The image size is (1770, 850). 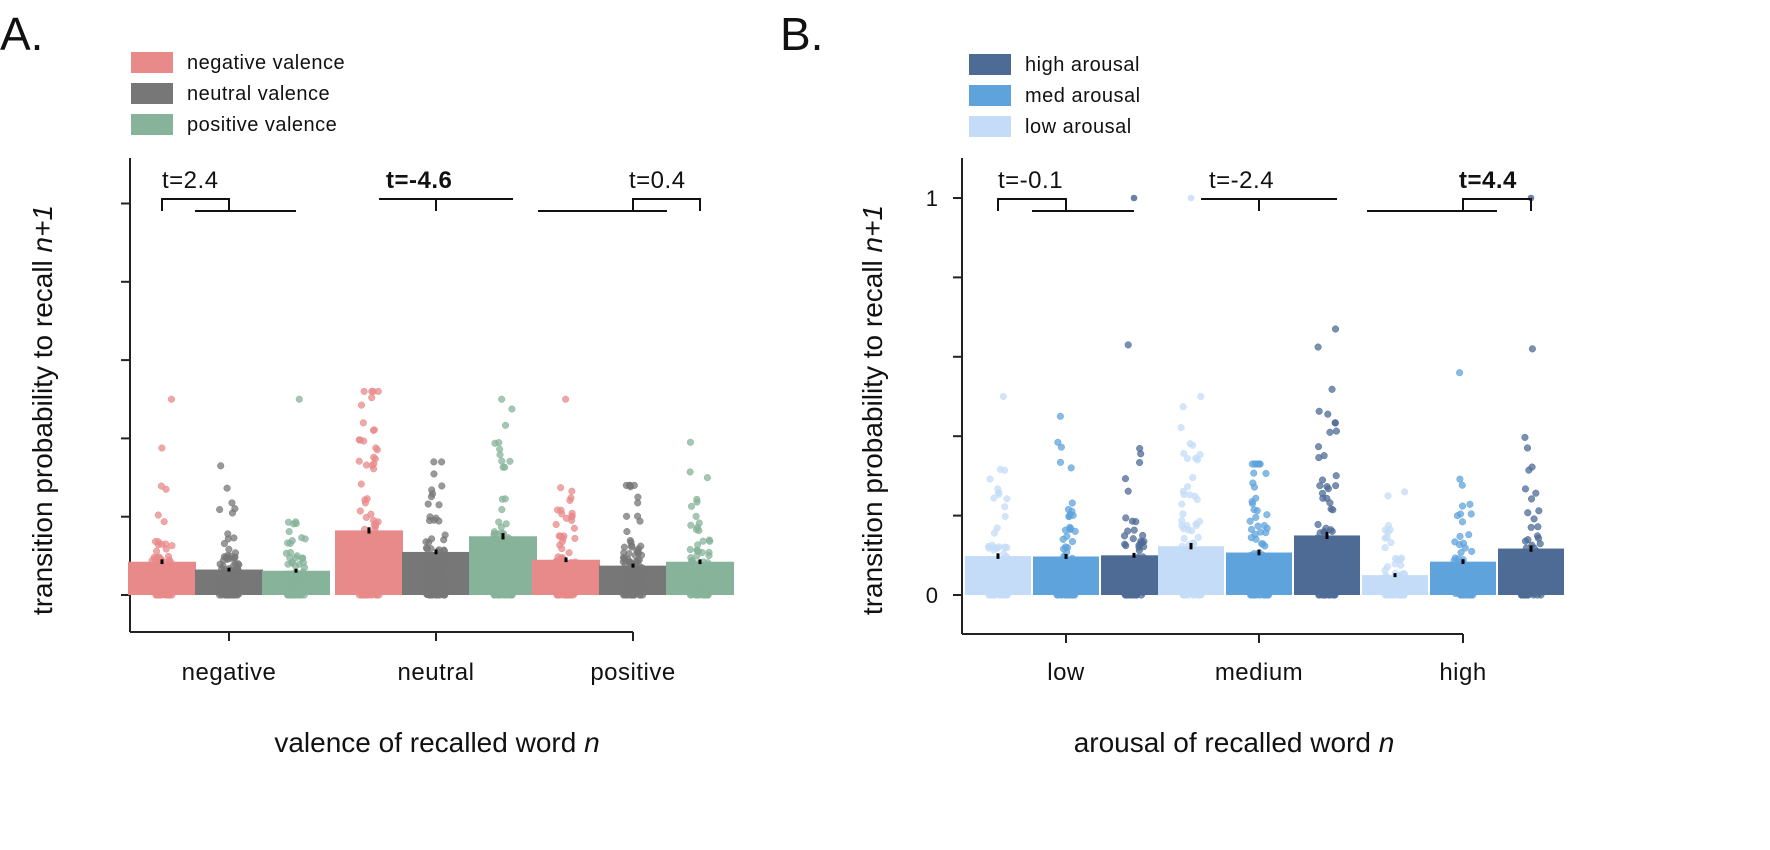 I want to click on outlier-point, so click(x=1134, y=198).